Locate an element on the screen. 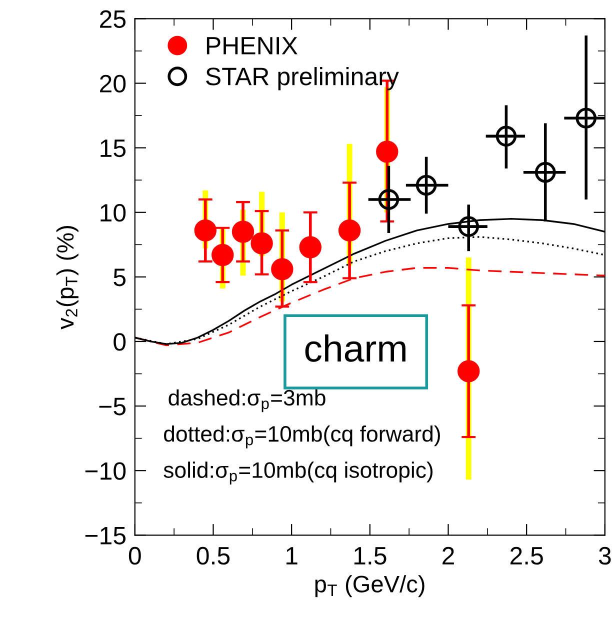  annotation: solid:σ$_{p}$=10mb(cq isotropic) is located at coordinates (298, 473).